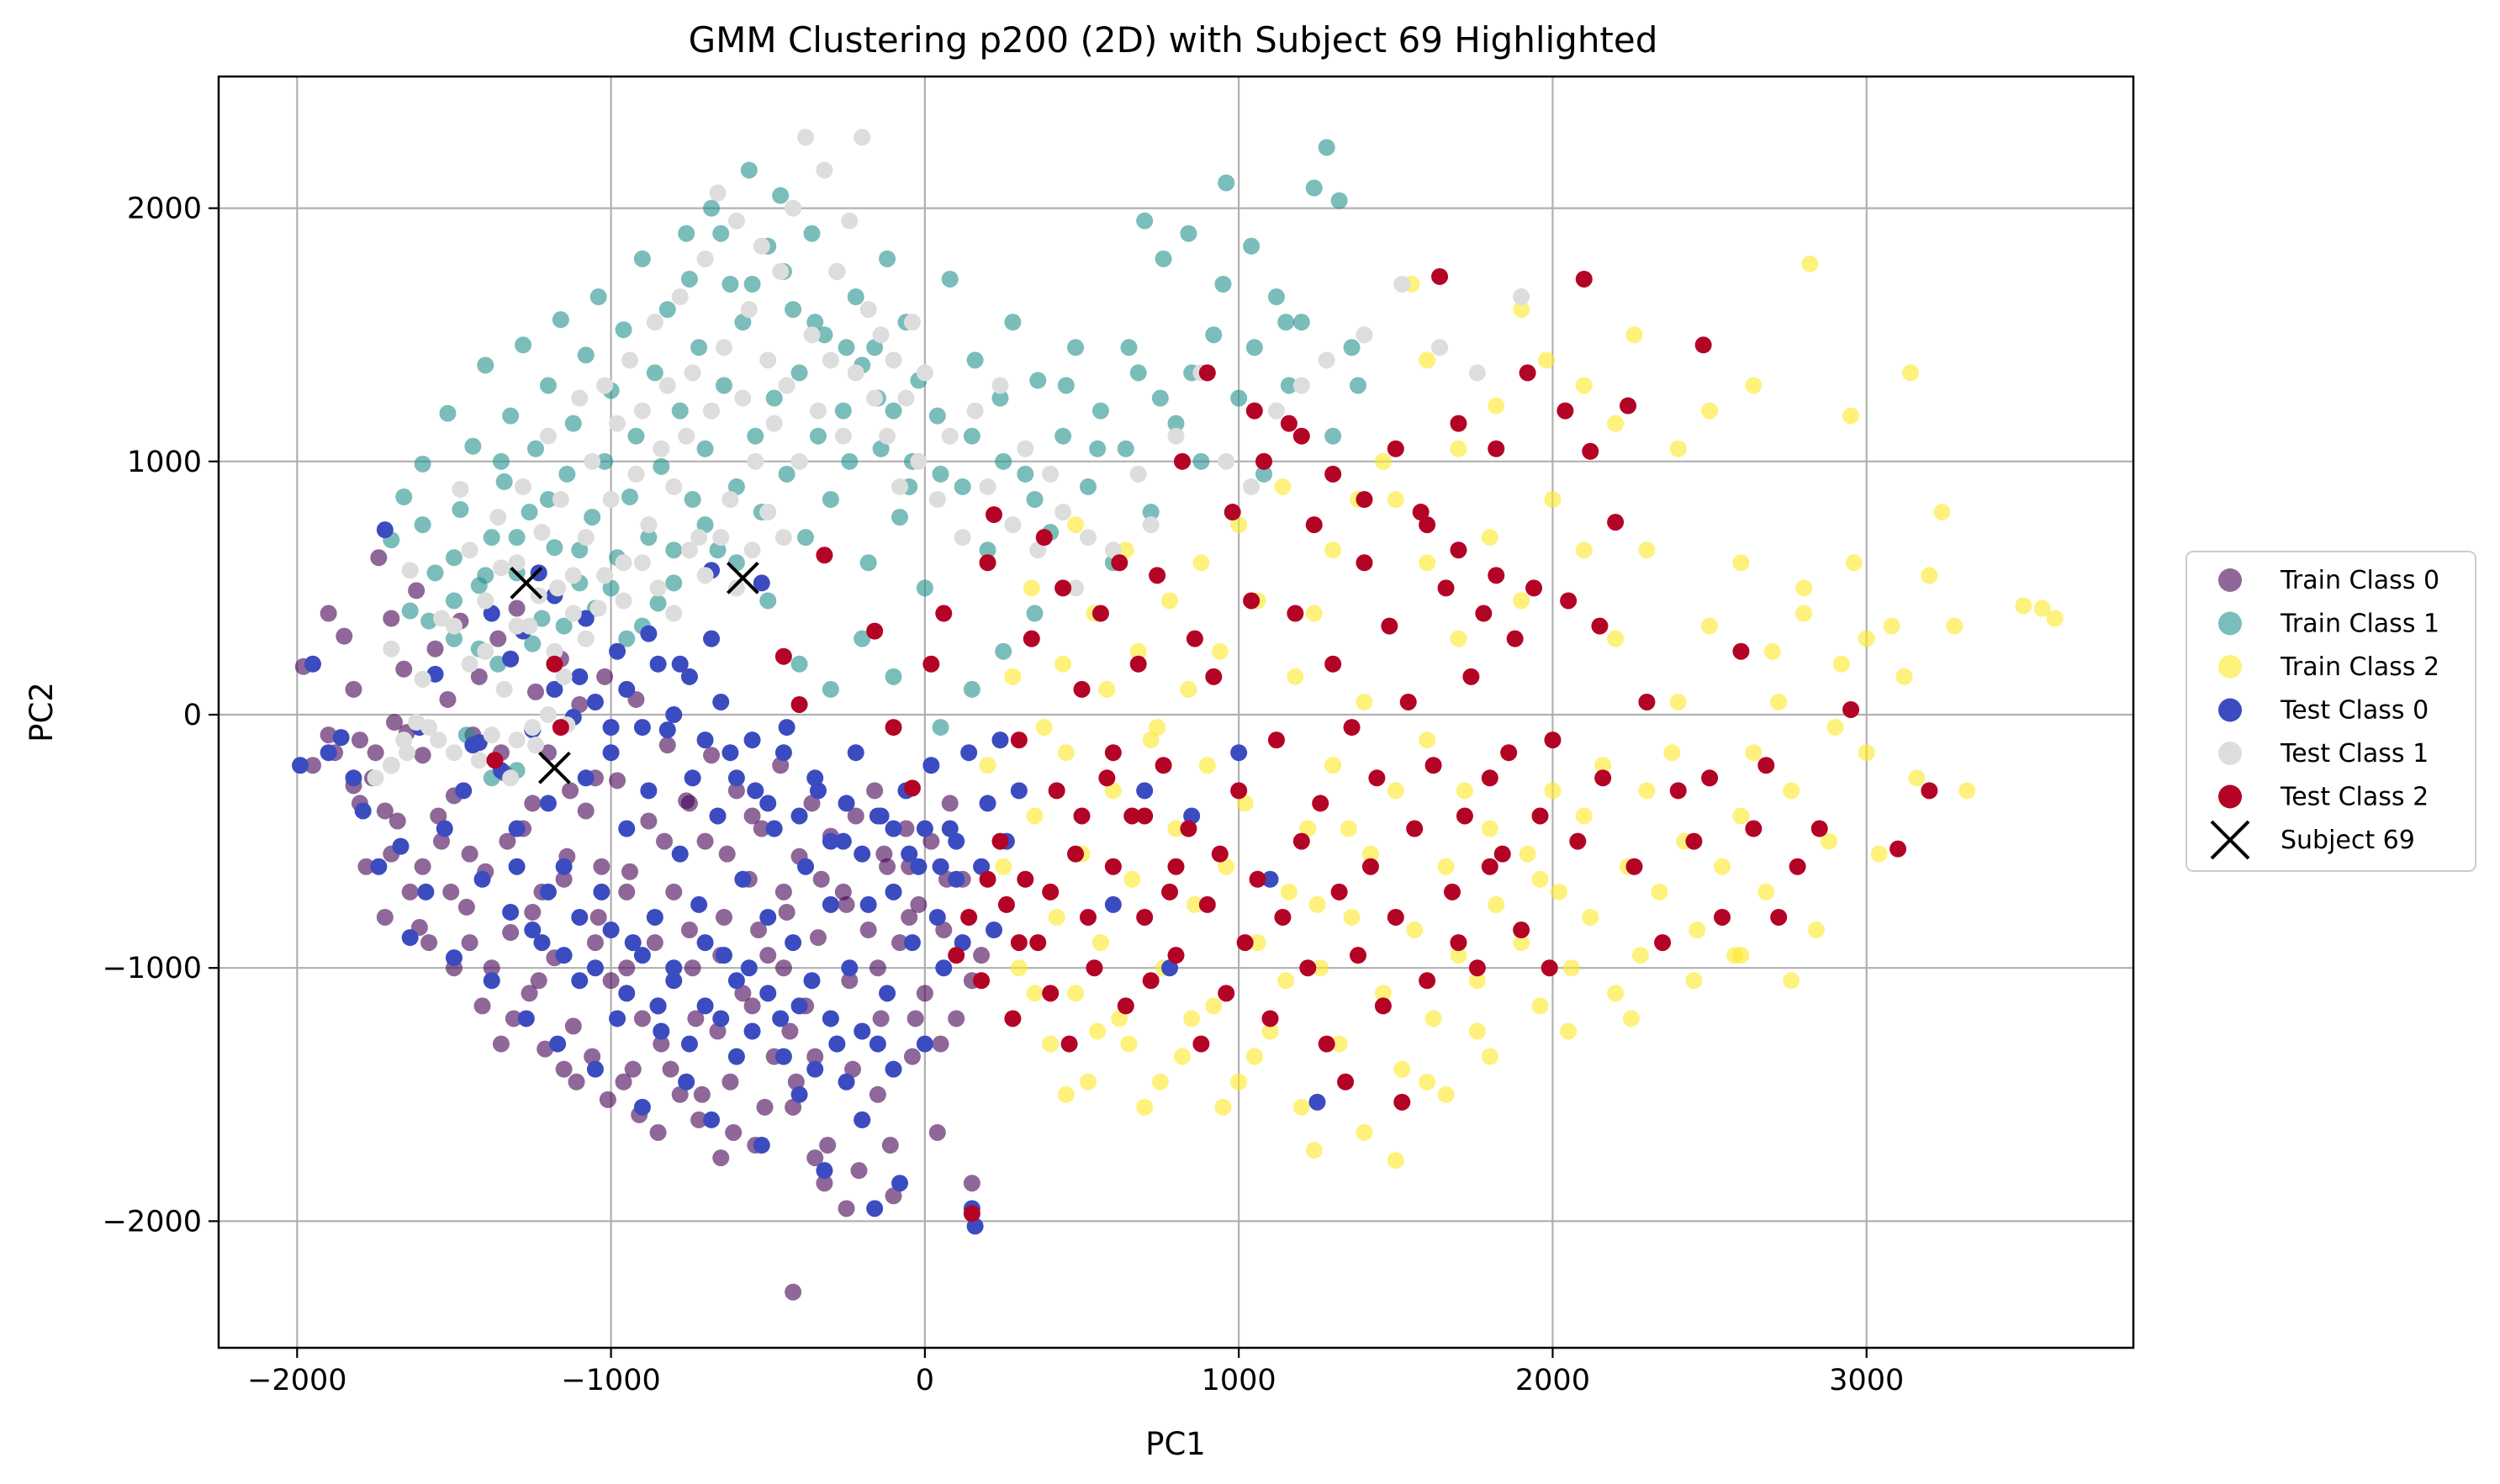  I want to click on y-tick-label: 0, so click(192, 715).